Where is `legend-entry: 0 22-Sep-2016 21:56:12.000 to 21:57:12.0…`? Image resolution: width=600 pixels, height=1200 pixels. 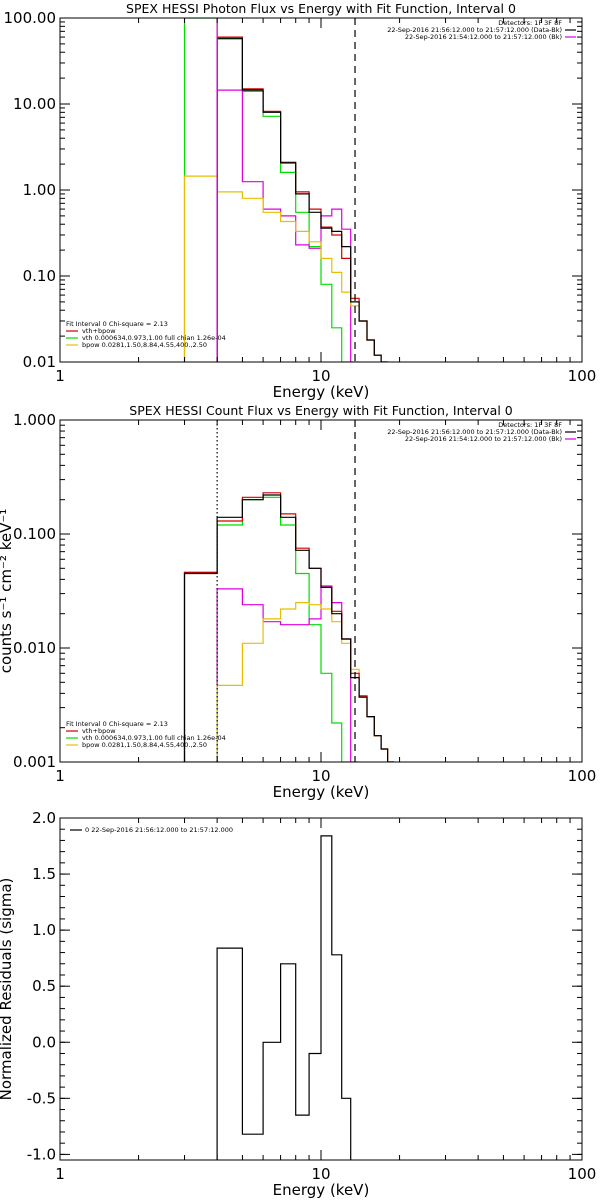 legend-entry: 0 22-Sep-2016 21:56:12.000 to 21:57:12.0… is located at coordinates (159, 830).